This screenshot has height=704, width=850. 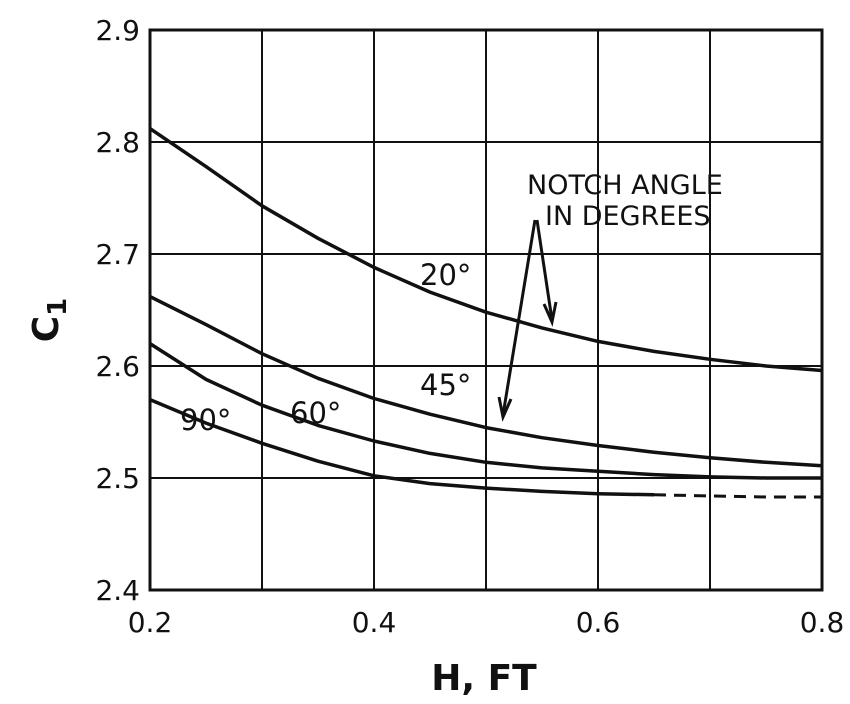 What do you see at coordinates (117, 142) in the screenshot?
I see `y-tick-label: 2.8` at bounding box center [117, 142].